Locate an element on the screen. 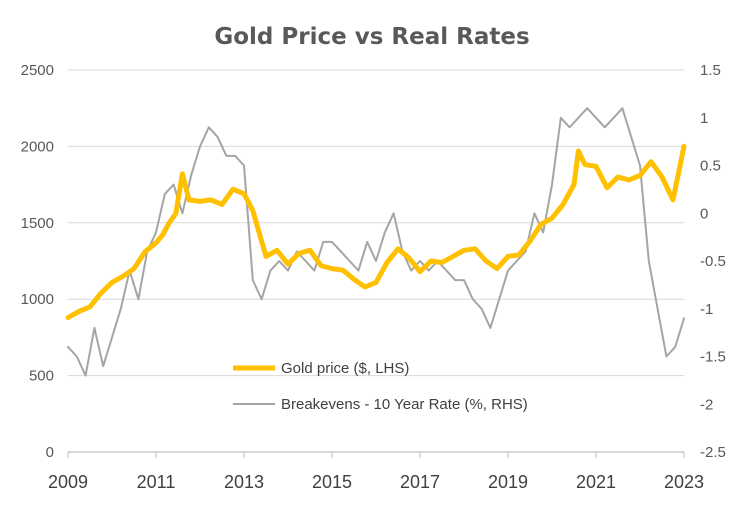  x-tick-label: 2011 is located at coordinates (156, 482).